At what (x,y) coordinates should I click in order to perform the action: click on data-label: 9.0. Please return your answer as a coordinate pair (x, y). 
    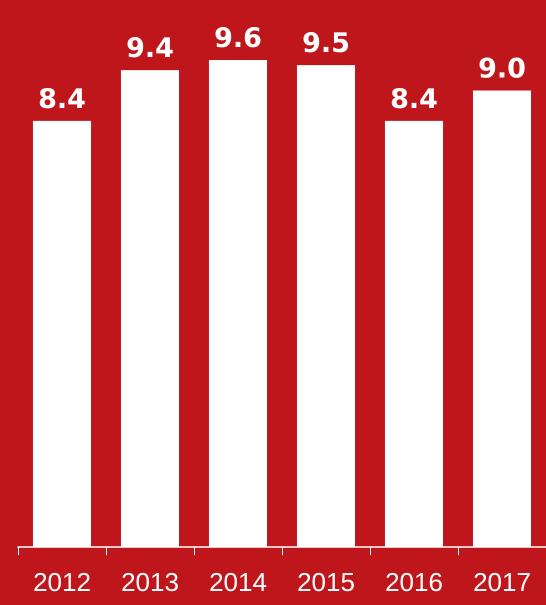
    Looking at the image, I should click on (502, 68).